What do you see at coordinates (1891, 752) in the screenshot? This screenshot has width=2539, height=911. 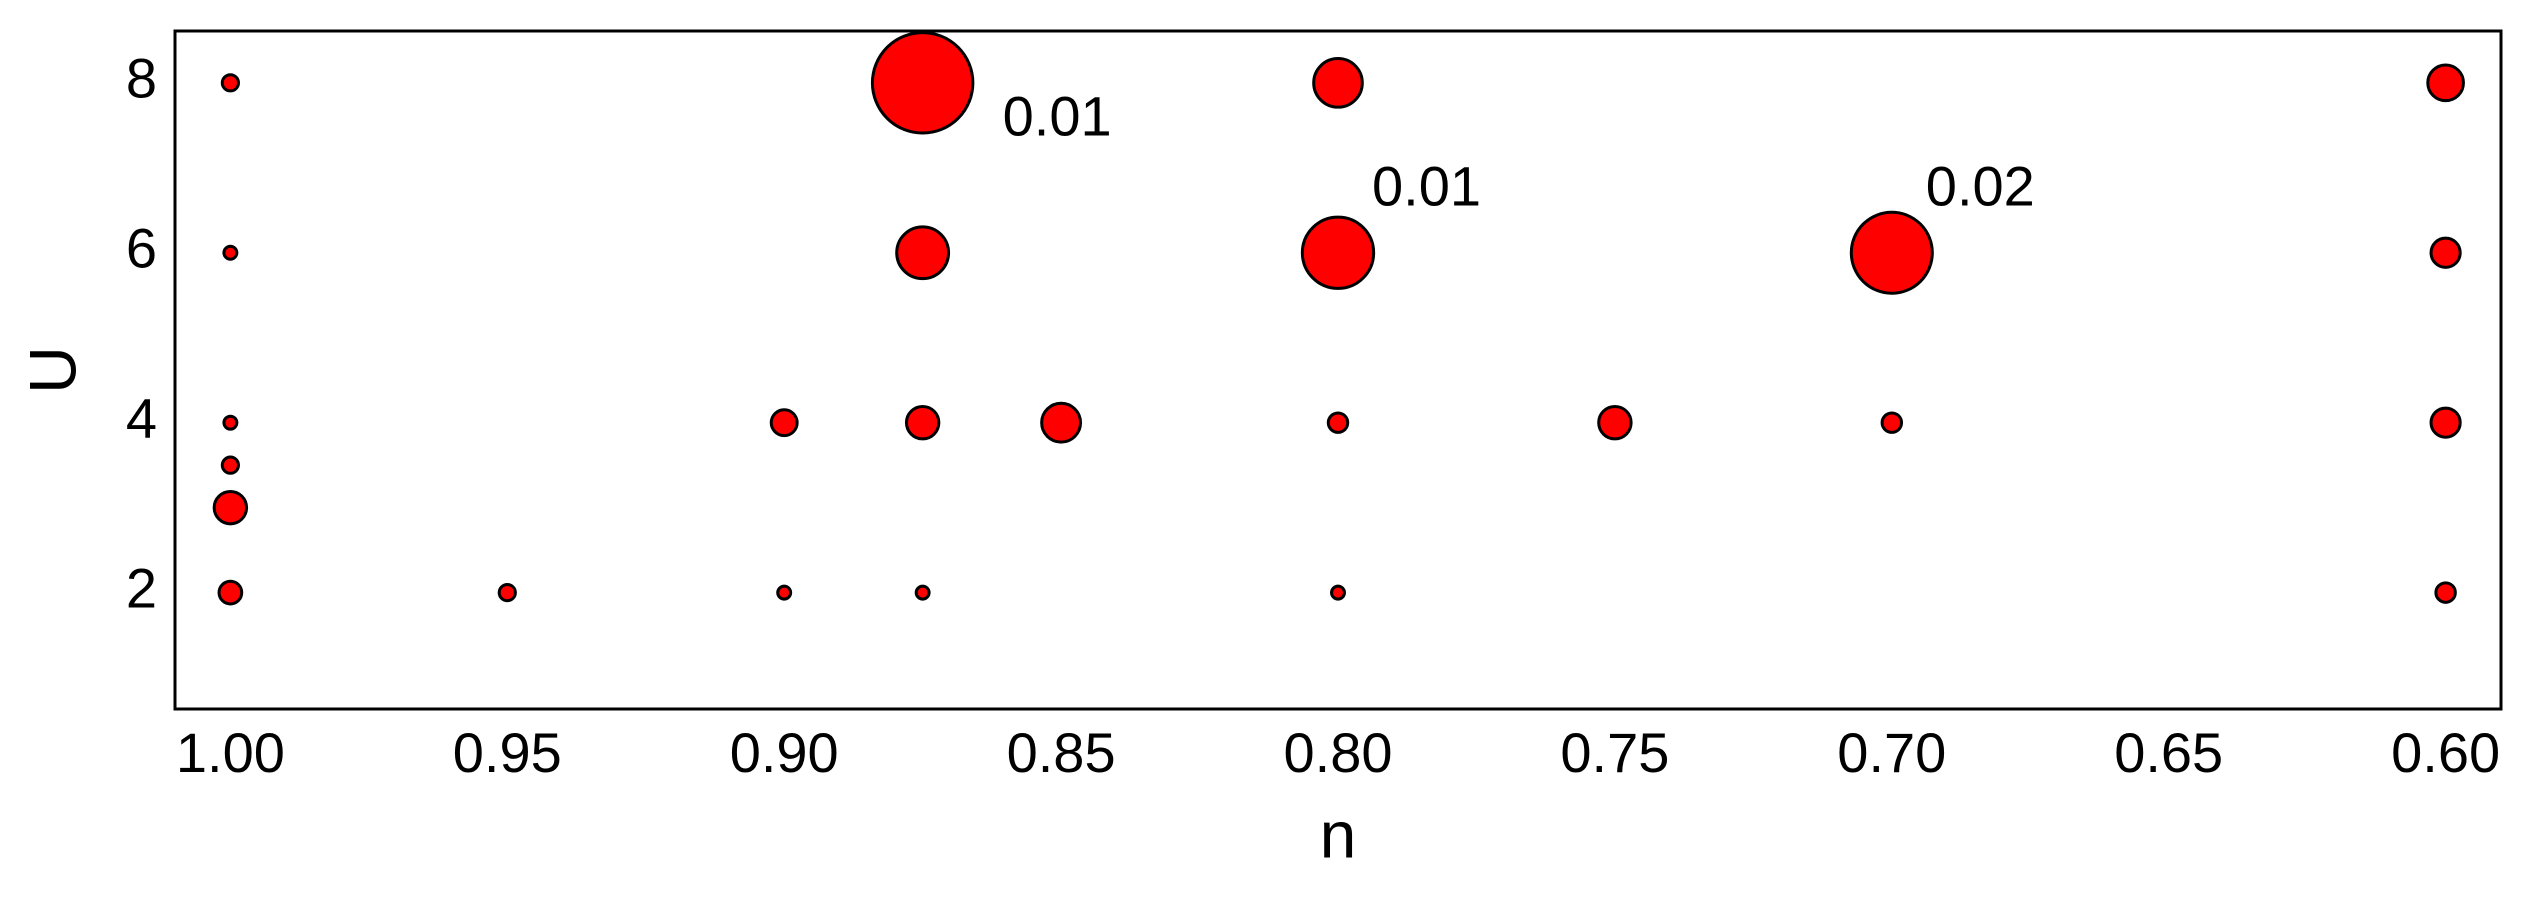 I see `x-tick-label: 0.70` at bounding box center [1891, 752].